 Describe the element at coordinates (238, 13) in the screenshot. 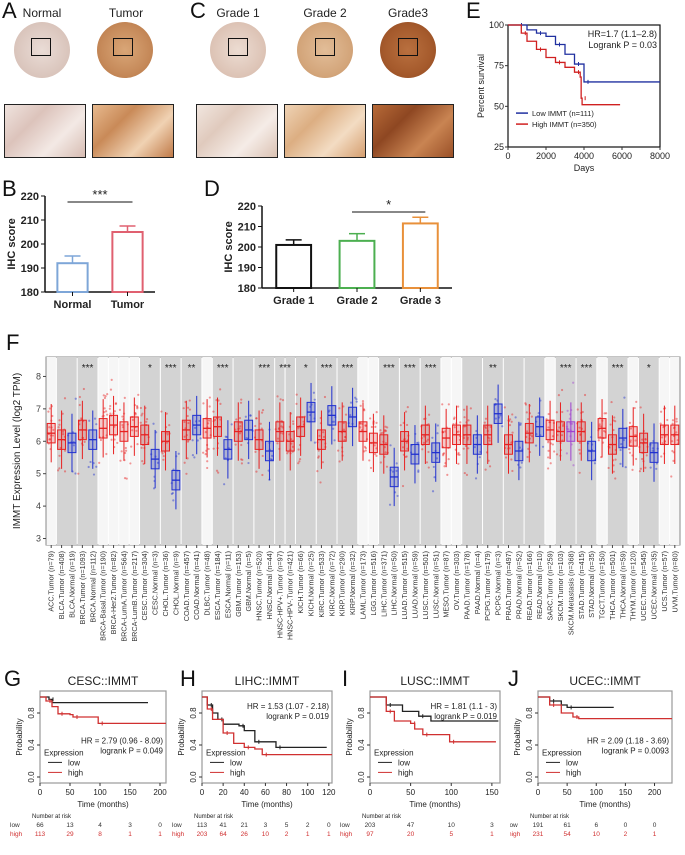

I see `caption-grade1: Grade 1` at that location.